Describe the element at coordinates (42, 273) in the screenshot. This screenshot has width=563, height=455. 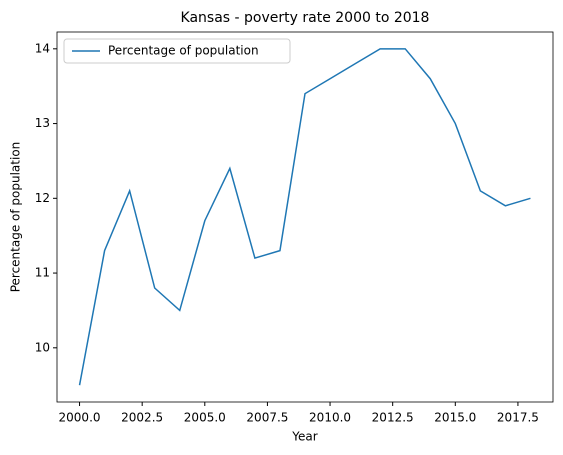
I see `y-tick-label: 11` at that location.